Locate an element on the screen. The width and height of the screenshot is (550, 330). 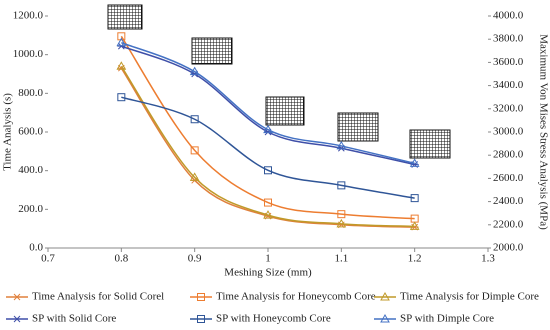
x-tick-label: 0.9 is located at coordinates (195, 259).